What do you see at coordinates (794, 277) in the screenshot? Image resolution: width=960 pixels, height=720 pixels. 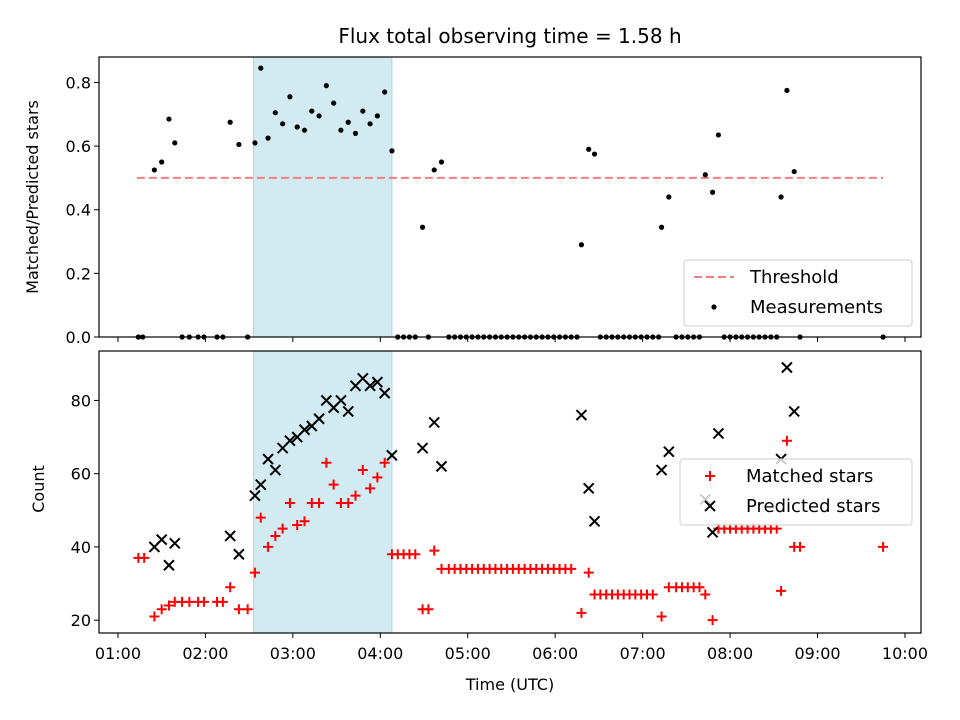 I see `legend-threshold-label: Threshold` at bounding box center [794, 277].